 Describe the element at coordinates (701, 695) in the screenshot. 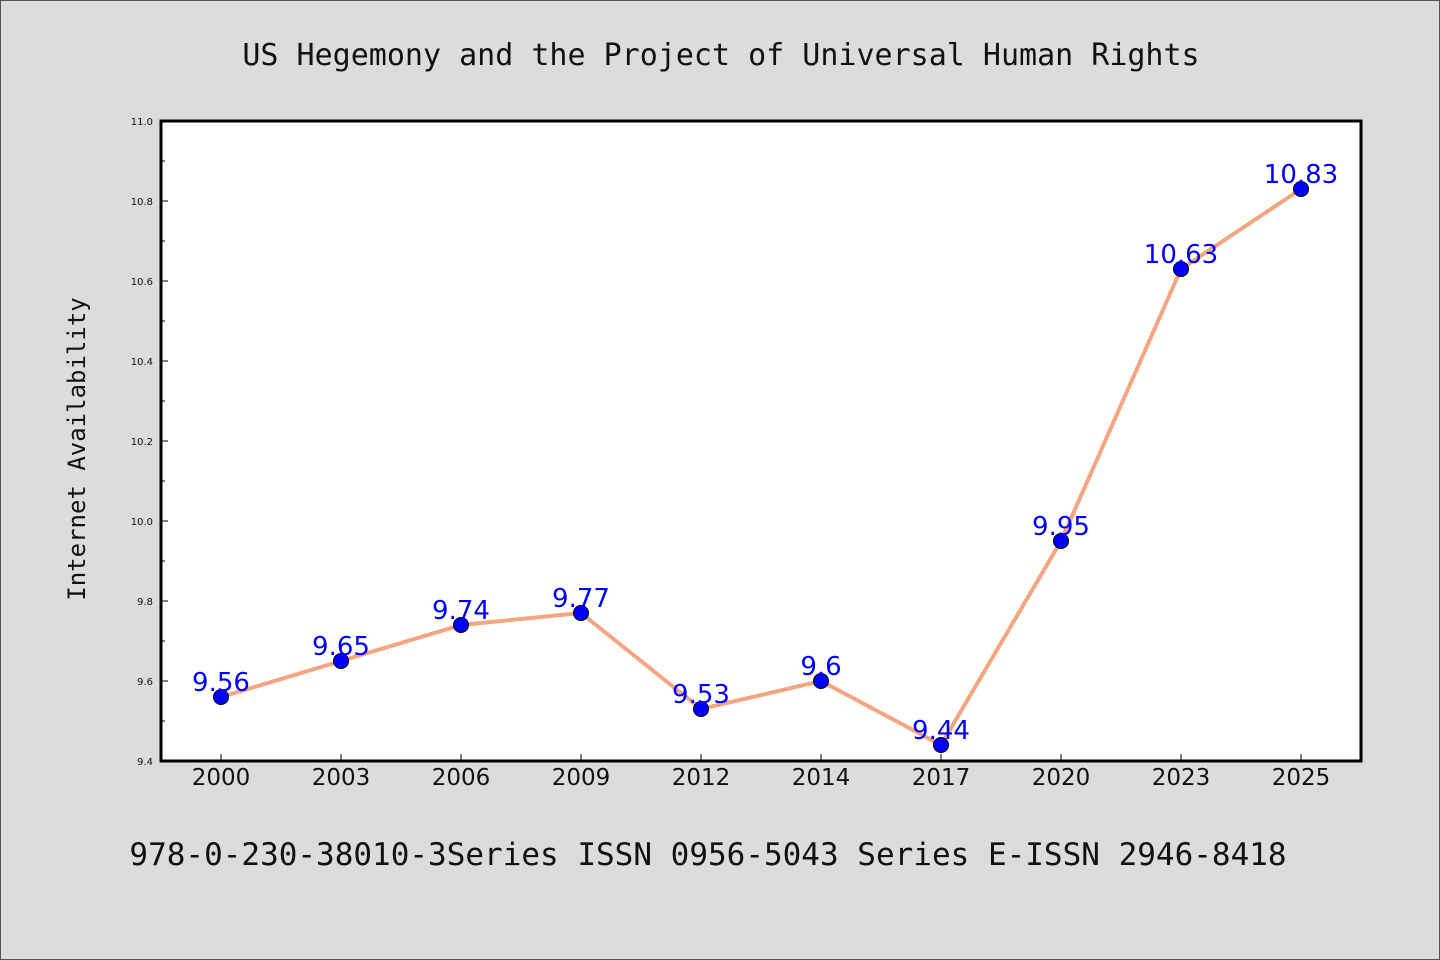

I see `data-value-label: 9.53` at that location.